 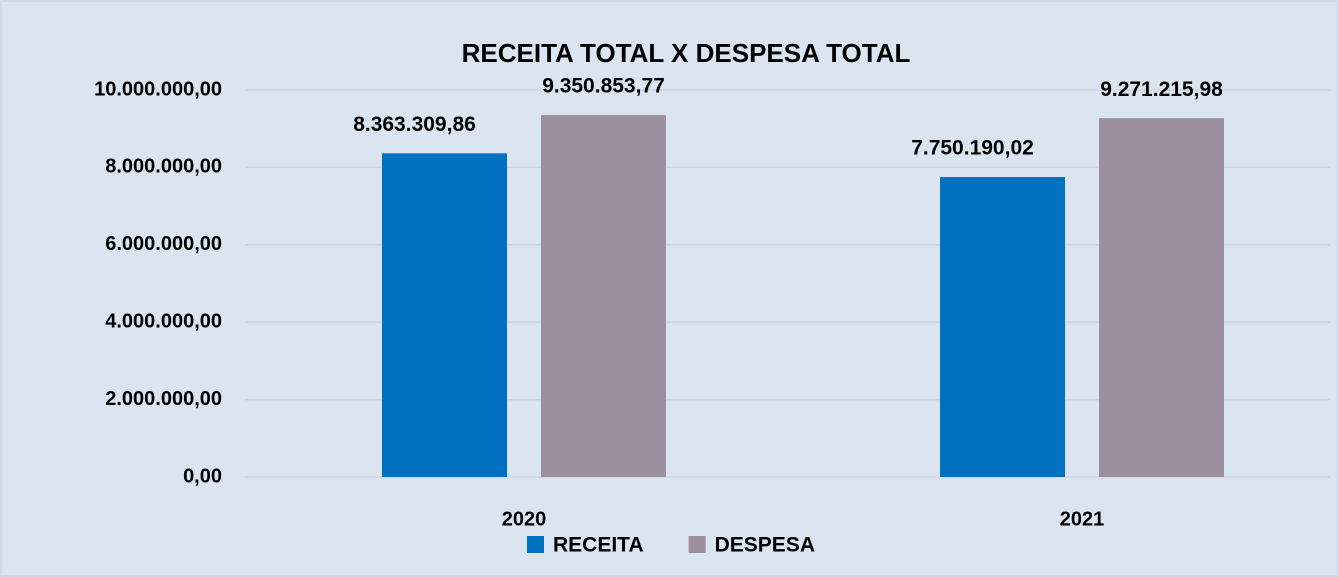 What do you see at coordinates (598, 545) in the screenshot?
I see `legend-label: RECEITA` at bounding box center [598, 545].